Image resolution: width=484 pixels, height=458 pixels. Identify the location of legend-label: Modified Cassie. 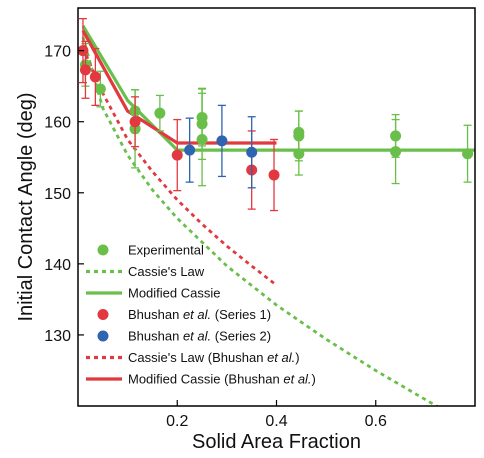
(174, 293).